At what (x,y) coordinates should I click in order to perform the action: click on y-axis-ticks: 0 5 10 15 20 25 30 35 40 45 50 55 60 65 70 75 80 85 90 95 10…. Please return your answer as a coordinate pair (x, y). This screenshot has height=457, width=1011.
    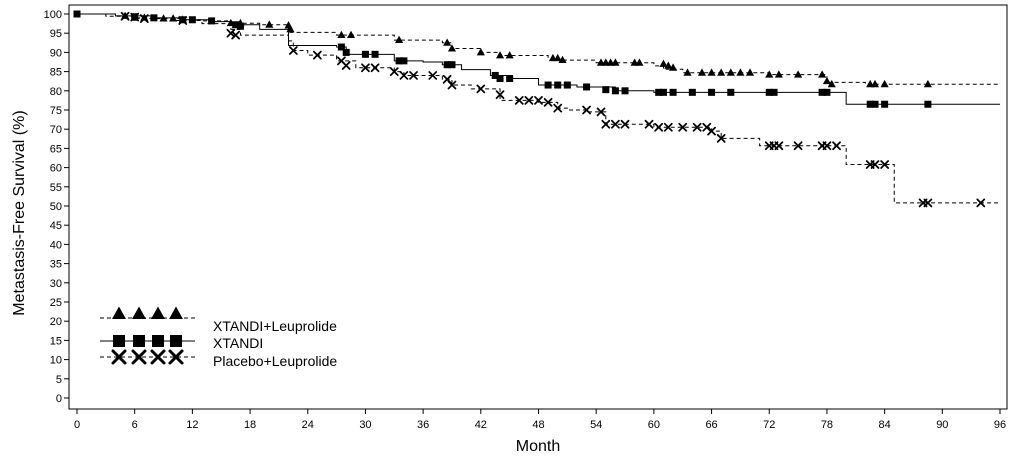
    Looking at the image, I should click on (56, 207).